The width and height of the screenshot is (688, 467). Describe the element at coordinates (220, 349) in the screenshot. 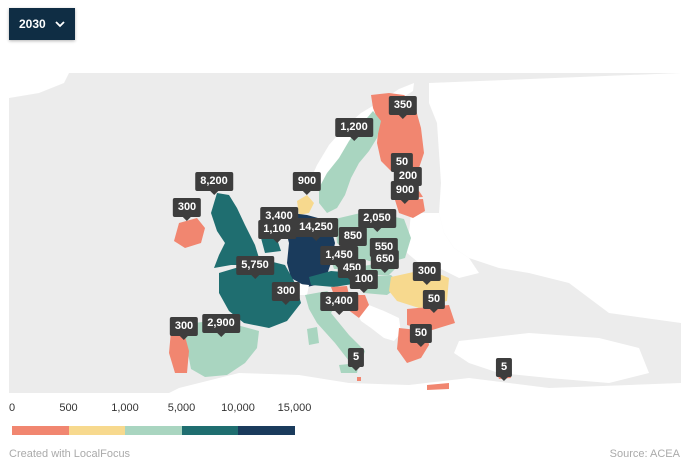

I see `country-spain` at that location.